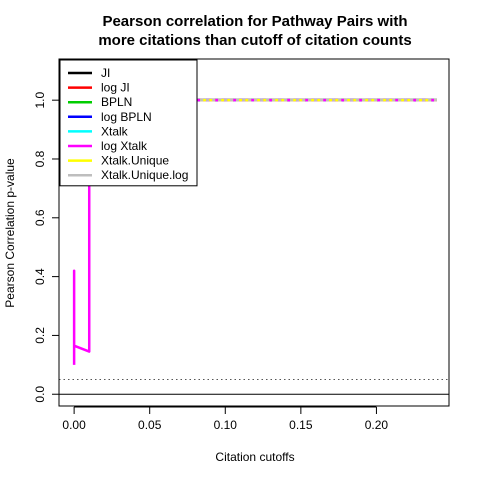 The image size is (480, 480). What do you see at coordinates (254, 387) in the screenshot?
I see `reference-lines` at bounding box center [254, 387].